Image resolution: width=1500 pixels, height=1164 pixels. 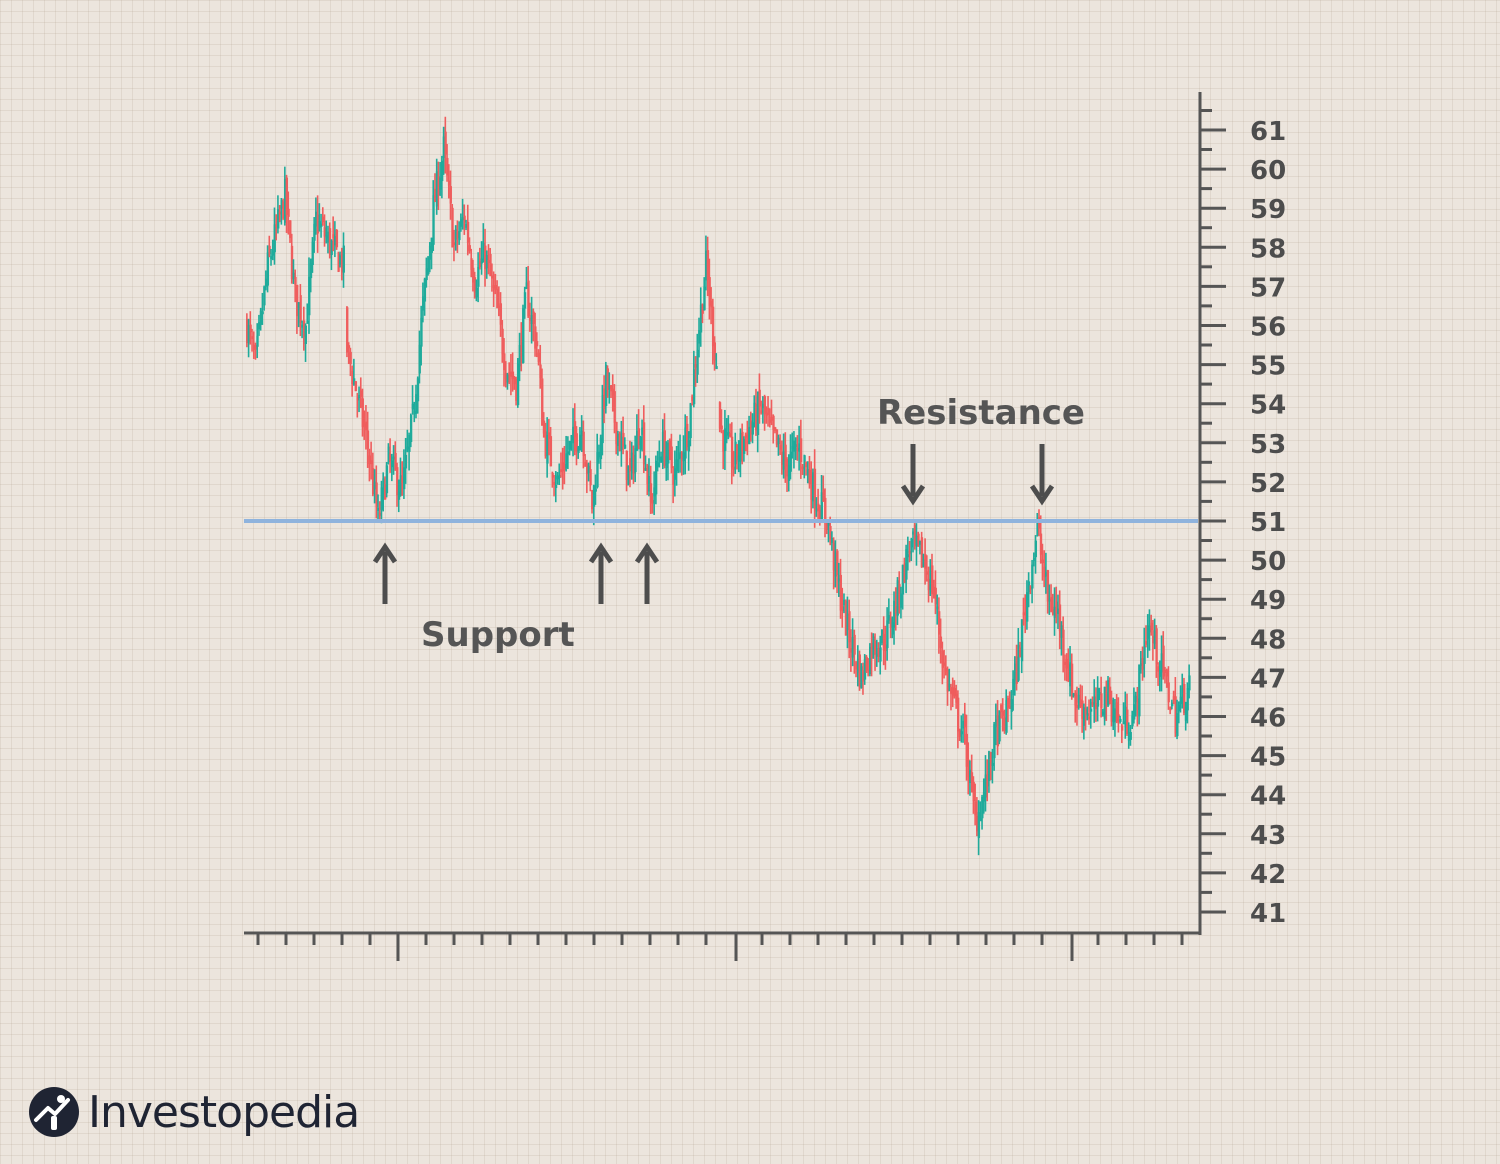 I want to click on y-tick-label: 51, so click(x=1268, y=523).